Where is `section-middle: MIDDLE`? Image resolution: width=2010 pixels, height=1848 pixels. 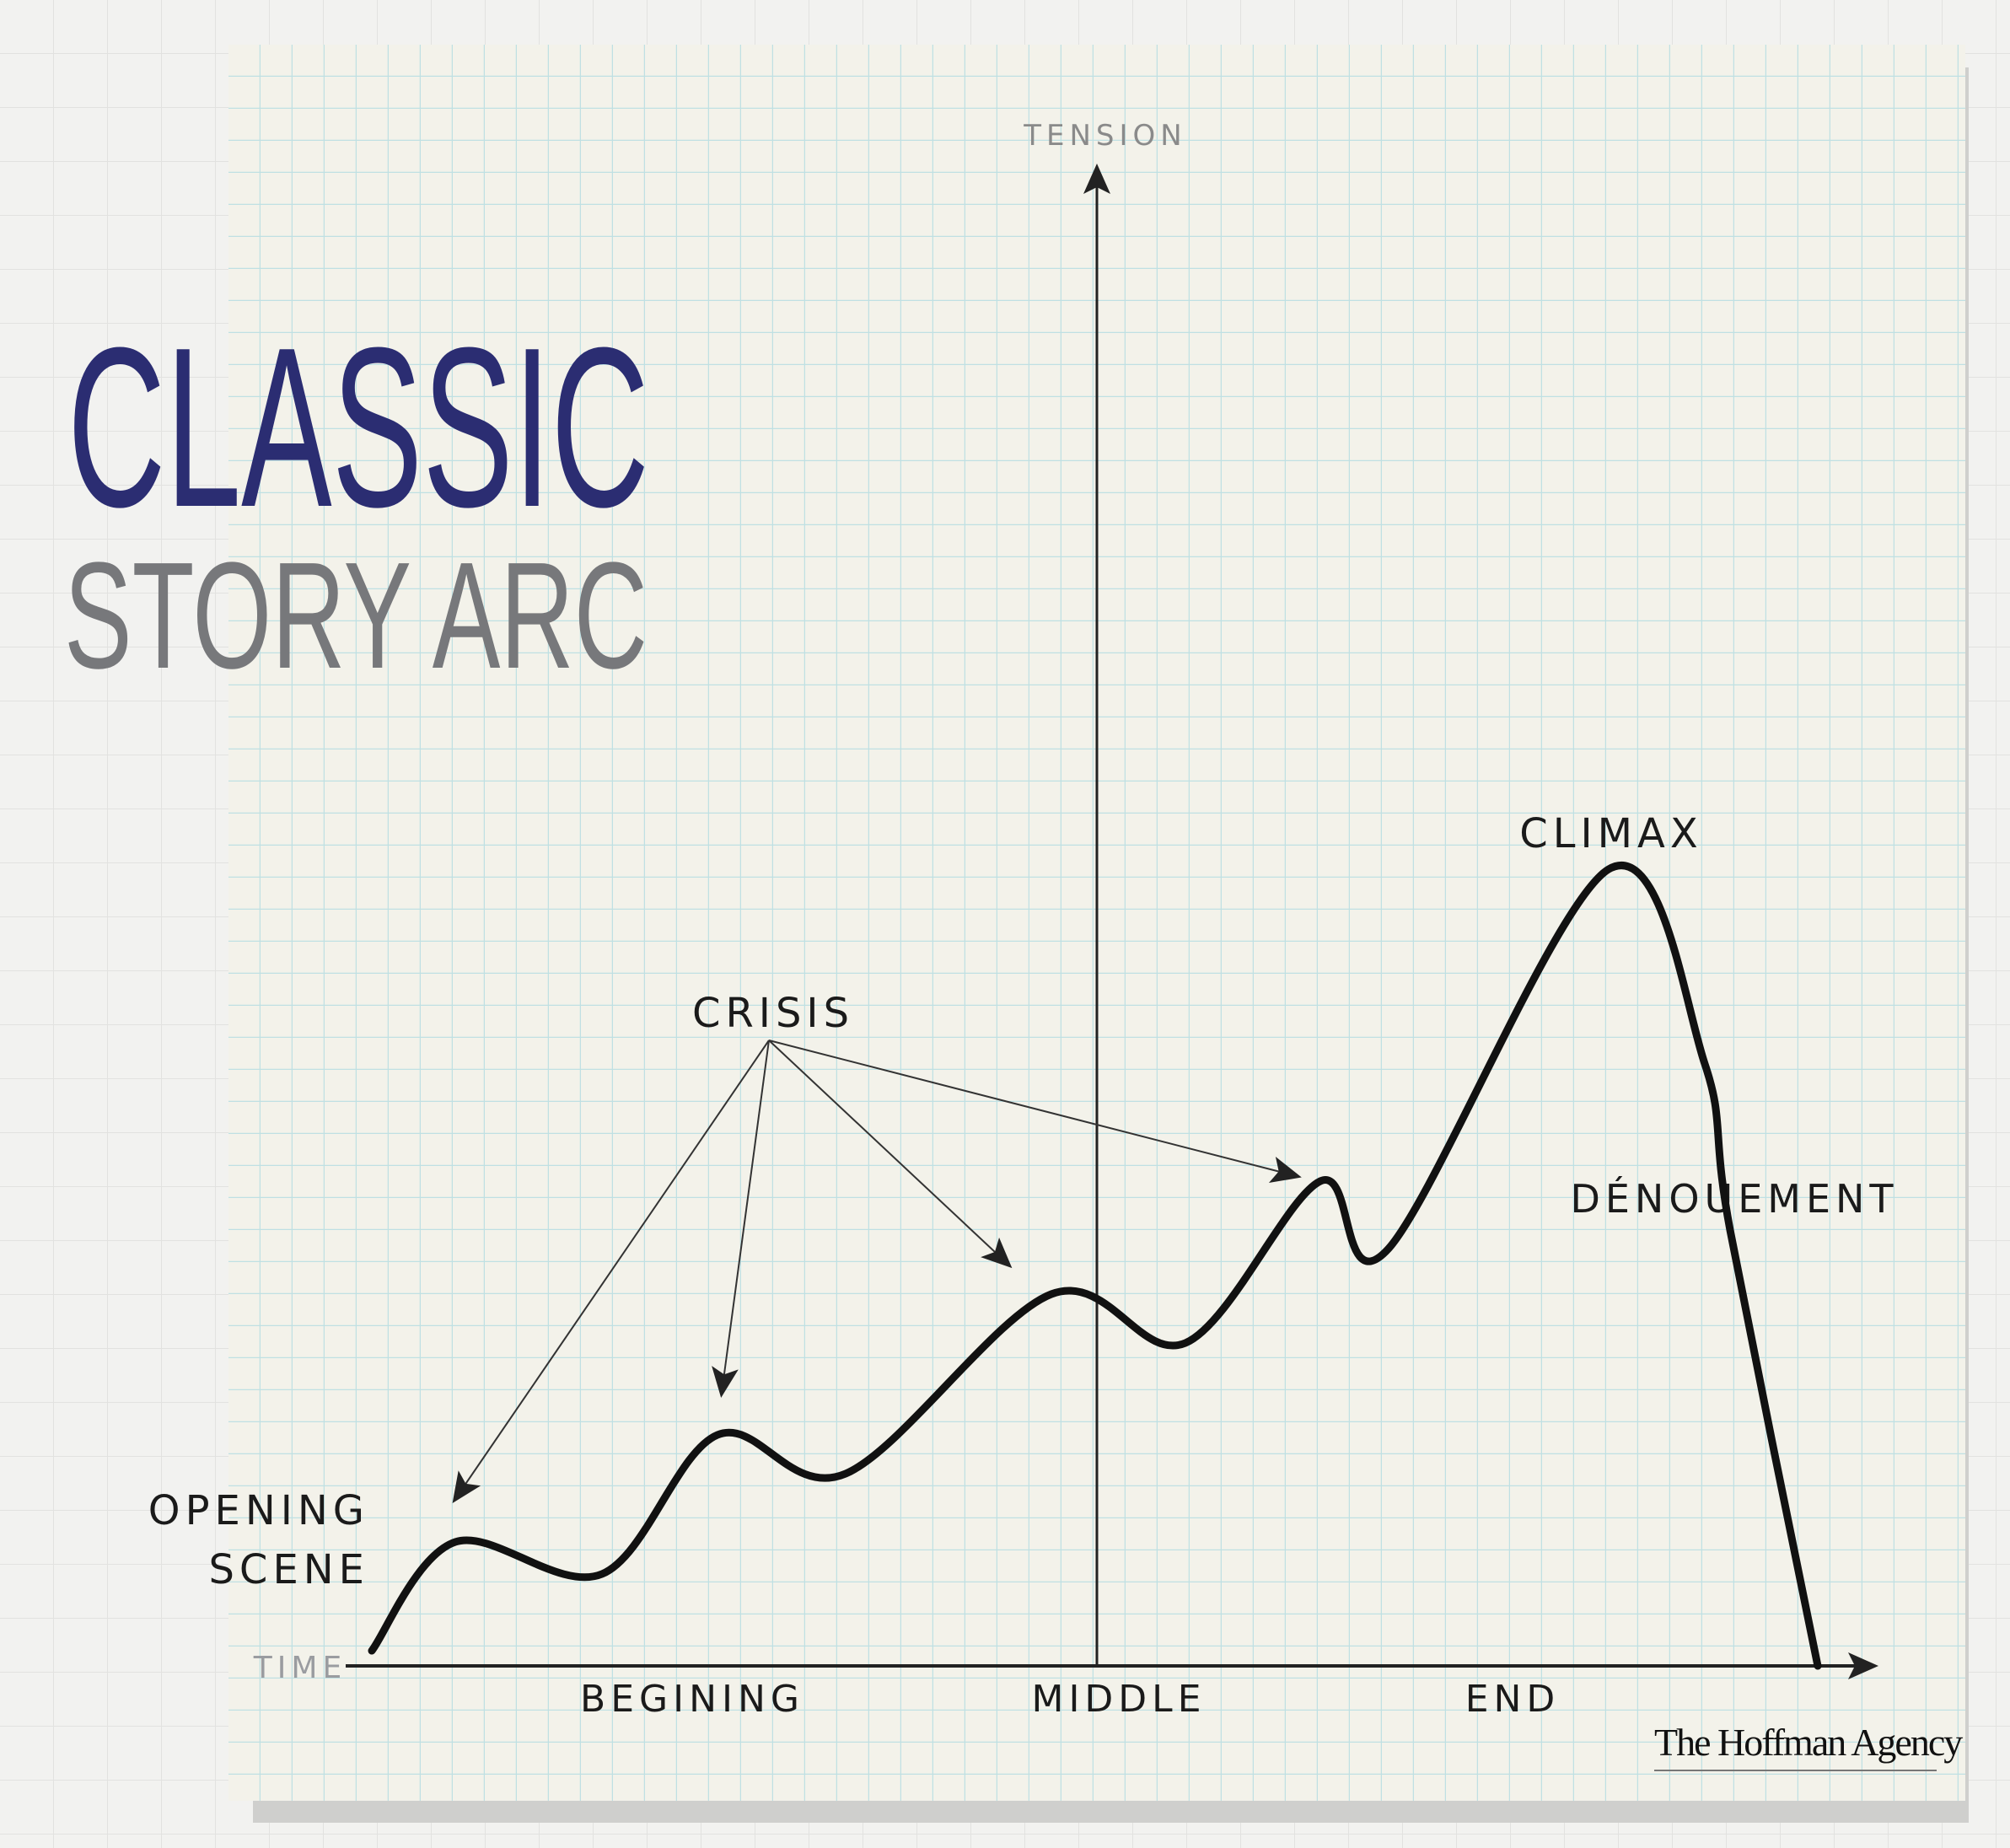
section-middle: MIDDLE is located at coordinates (1118, 1699).